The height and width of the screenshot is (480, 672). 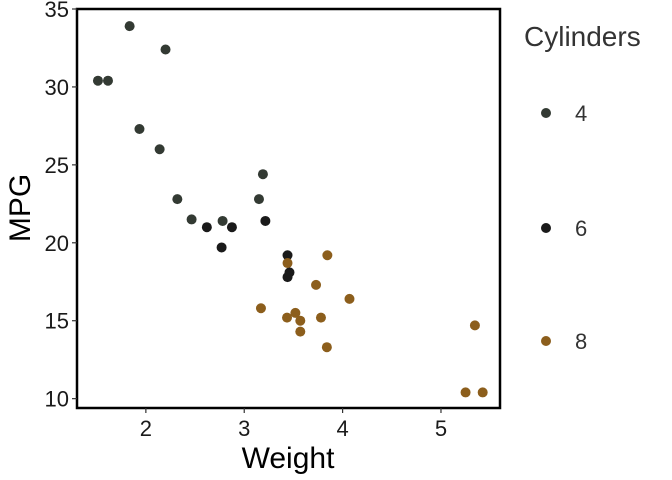 What do you see at coordinates (146, 428) in the screenshot?
I see `x-tick-label: 2` at bounding box center [146, 428].